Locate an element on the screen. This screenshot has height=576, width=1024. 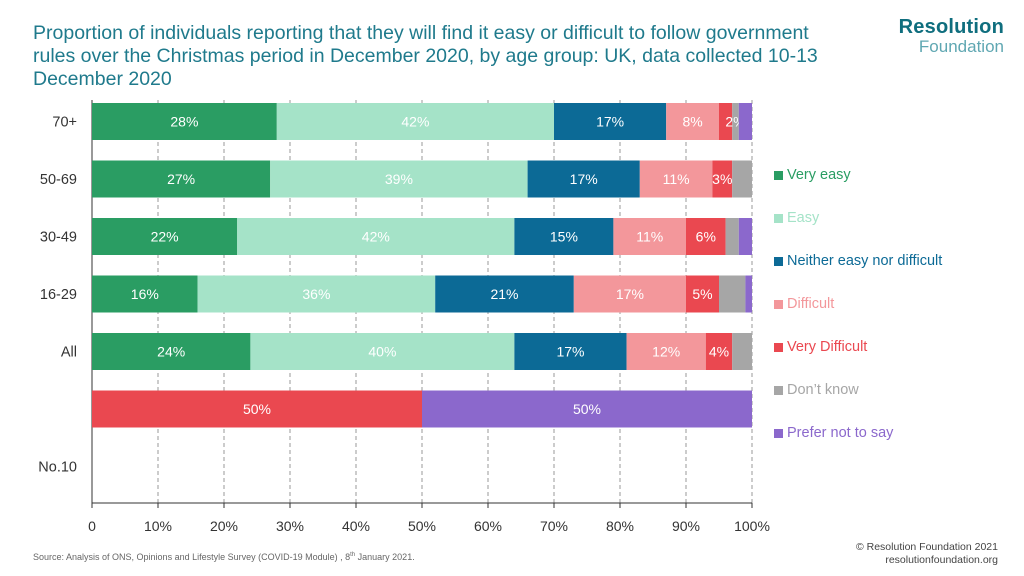
data-label: 16% is located at coordinates (145, 294).